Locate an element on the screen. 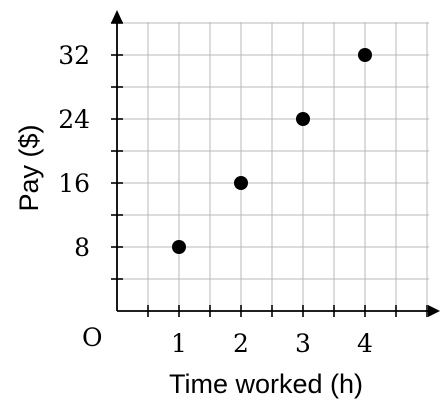 Image resolution: width=441 pixels, height=402 pixels. y-tick-label: 16 is located at coordinates (74, 183).